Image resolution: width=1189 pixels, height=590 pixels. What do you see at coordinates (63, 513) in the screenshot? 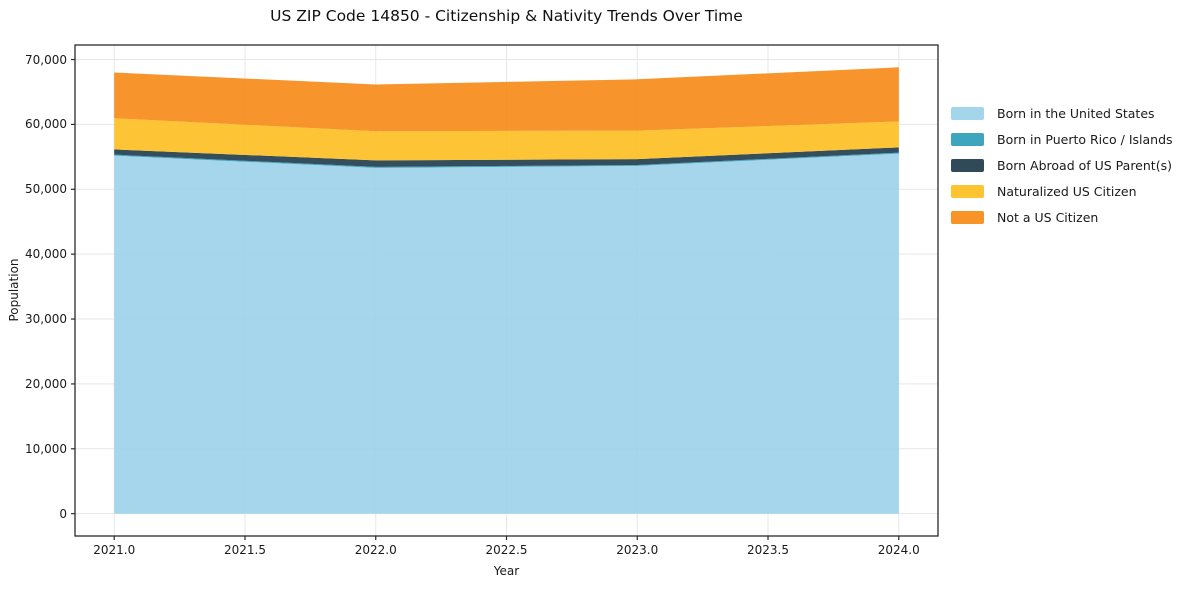
I see `y-tick-label: 0` at bounding box center [63, 513].